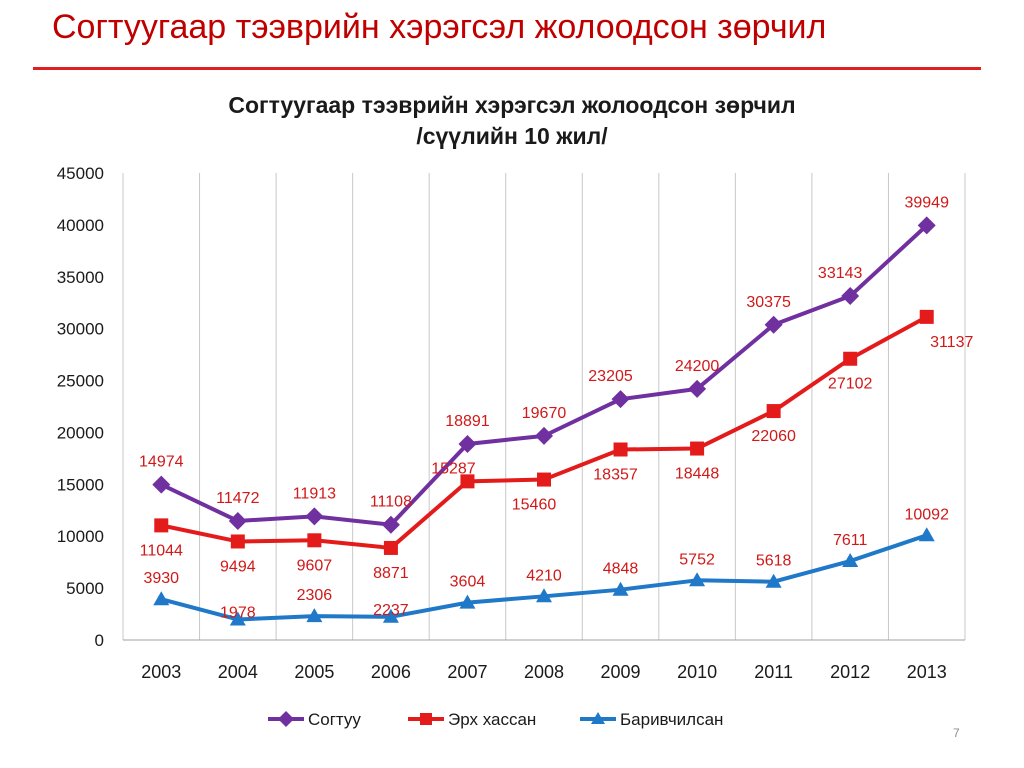 This screenshot has width=1024, height=768. Describe the element at coordinates (697, 366) in the screenshot. I see `data-label: 24200` at that location.